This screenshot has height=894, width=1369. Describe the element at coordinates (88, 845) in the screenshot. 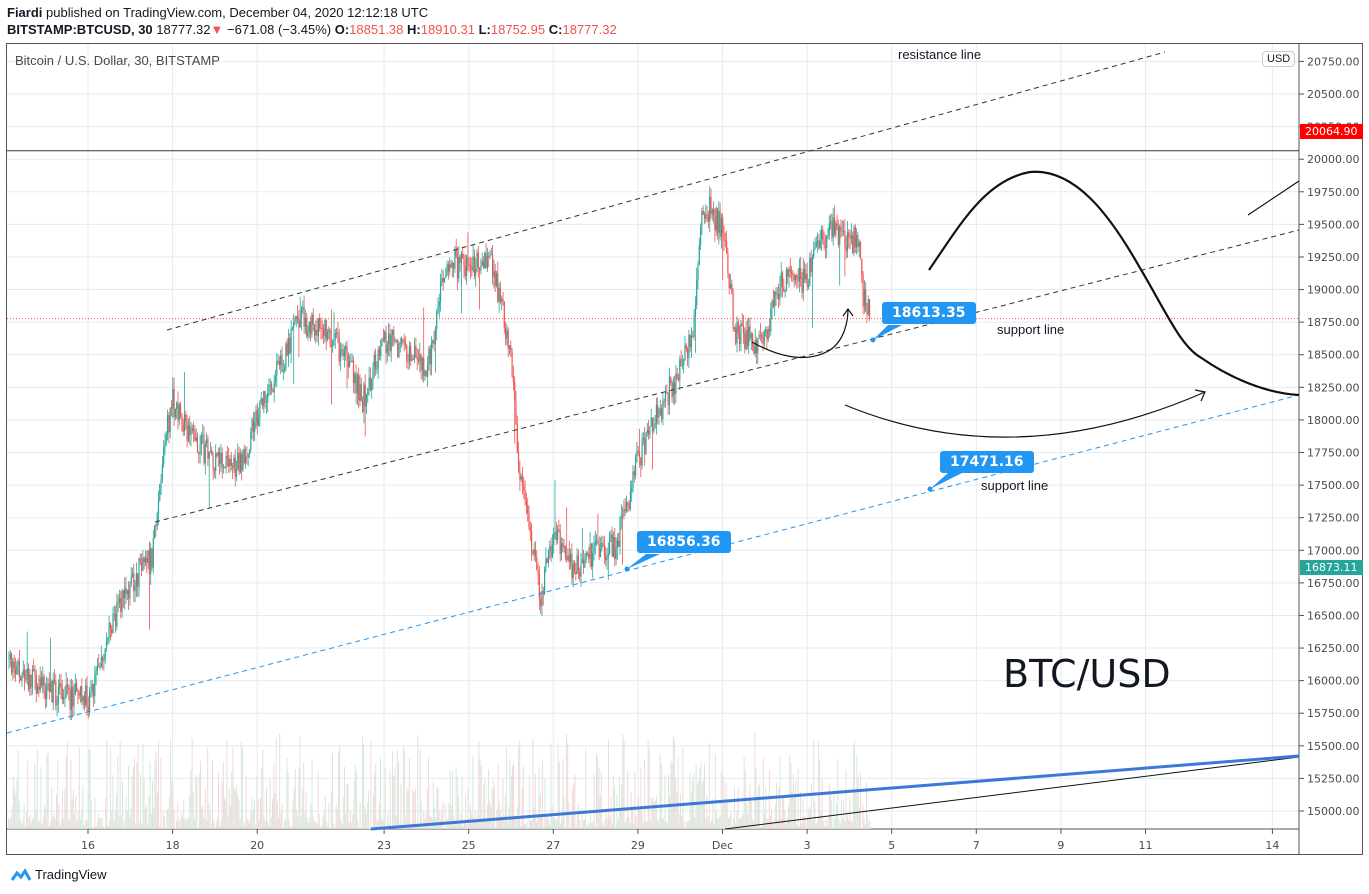

I see `x-tick-label: 16` at that location.